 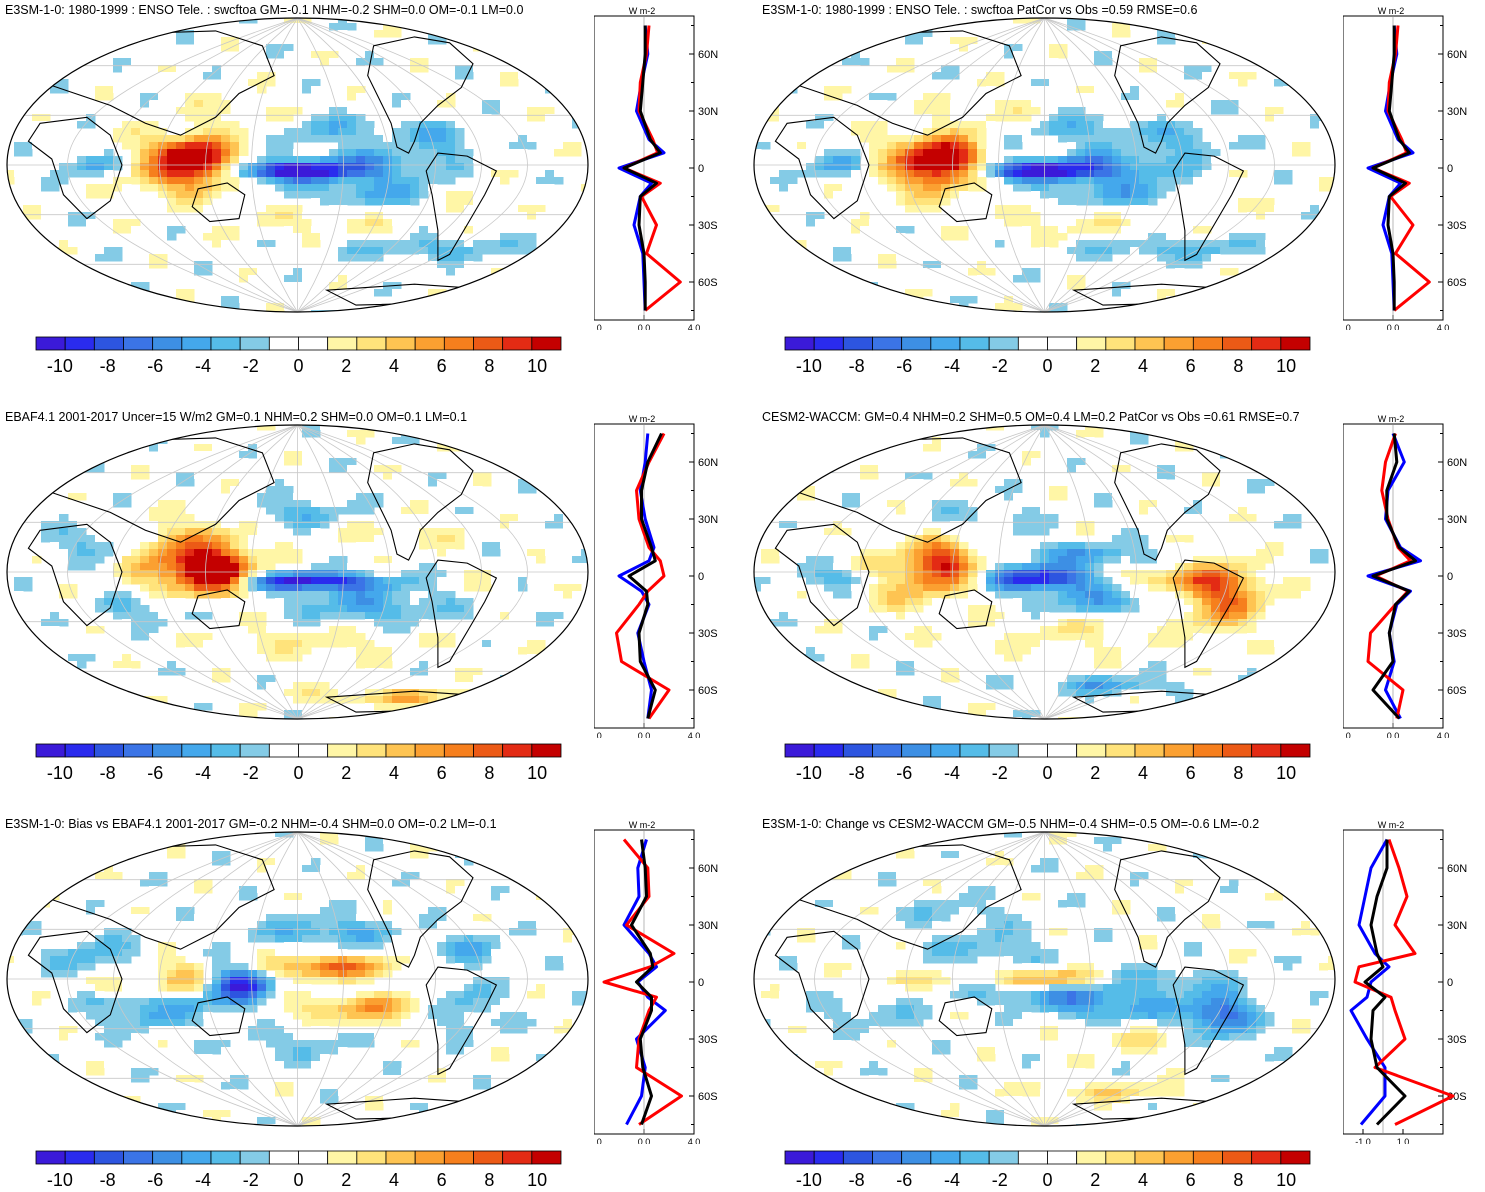 I want to click on profile-x-tick: 4.0, so click(x=1443, y=326).